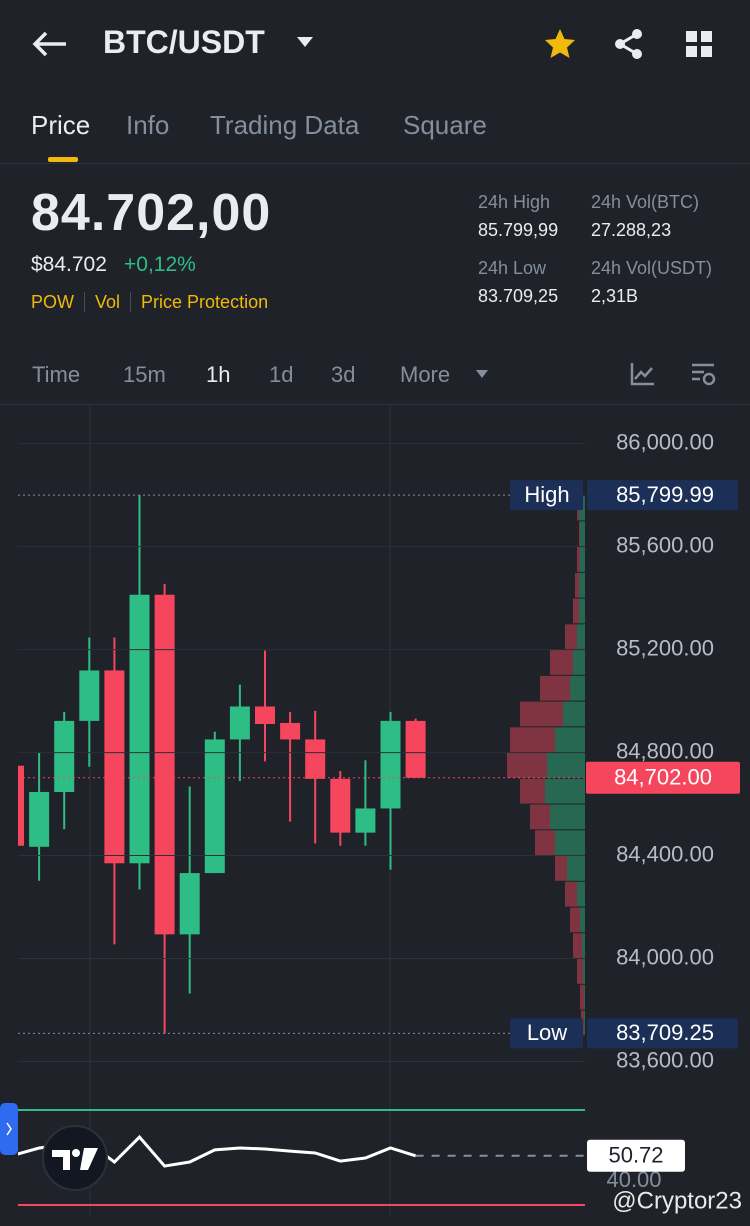 The image size is (750, 1226). What do you see at coordinates (643, 374) in the screenshot?
I see `indicator-button` at bounding box center [643, 374].